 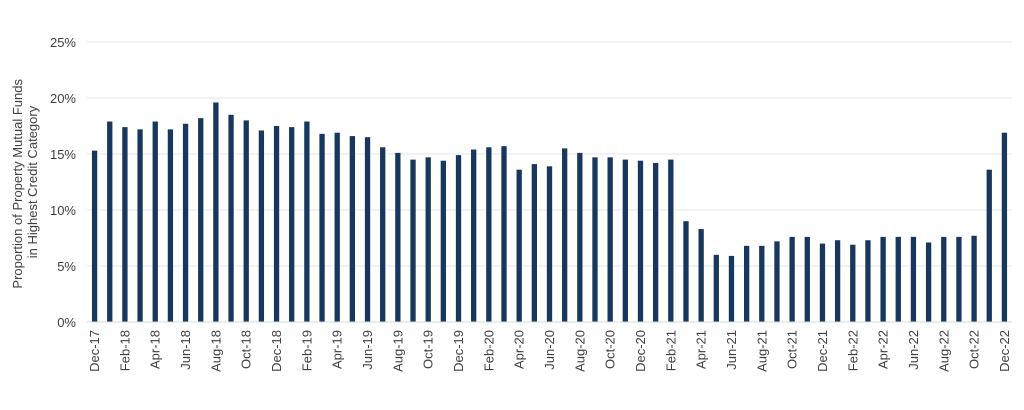 What do you see at coordinates (731, 350) in the screenshot?
I see `x-tick-label: Jun-21` at bounding box center [731, 350].